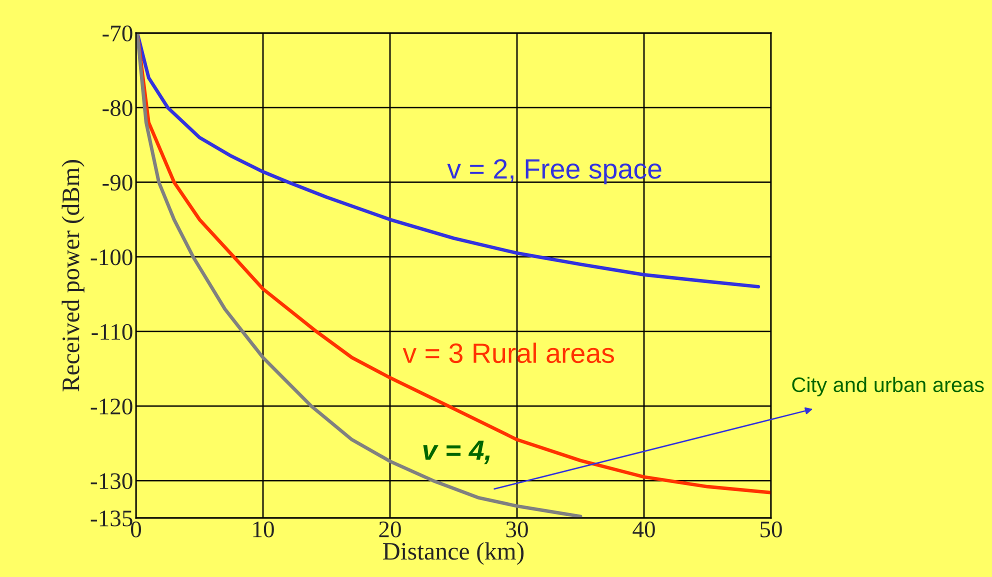 Image resolution: width=992 pixels, height=577 pixels. What do you see at coordinates (117, 33) in the screenshot?
I see `y-tick-label: -70` at bounding box center [117, 33].